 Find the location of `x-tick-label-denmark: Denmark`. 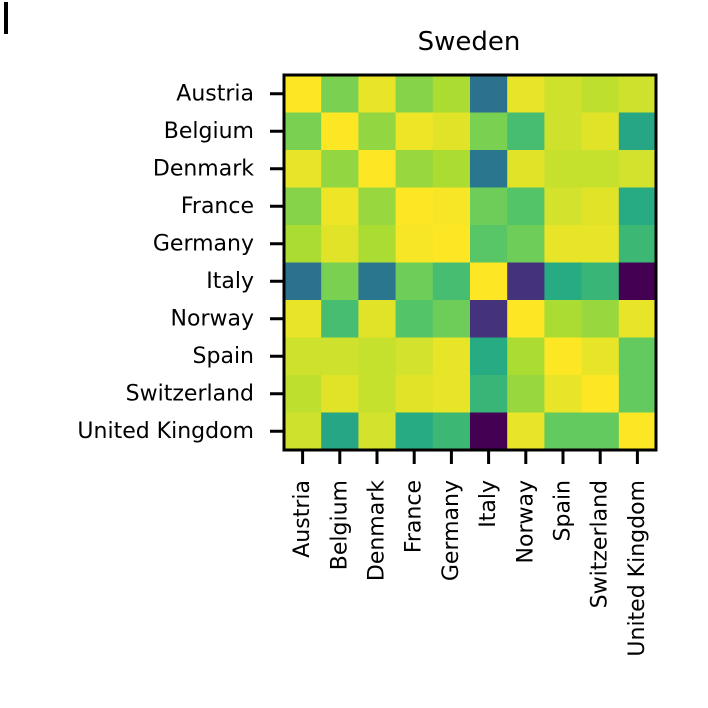

x-tick-label-denmark: Denmark is located at coordinates (377, 530).